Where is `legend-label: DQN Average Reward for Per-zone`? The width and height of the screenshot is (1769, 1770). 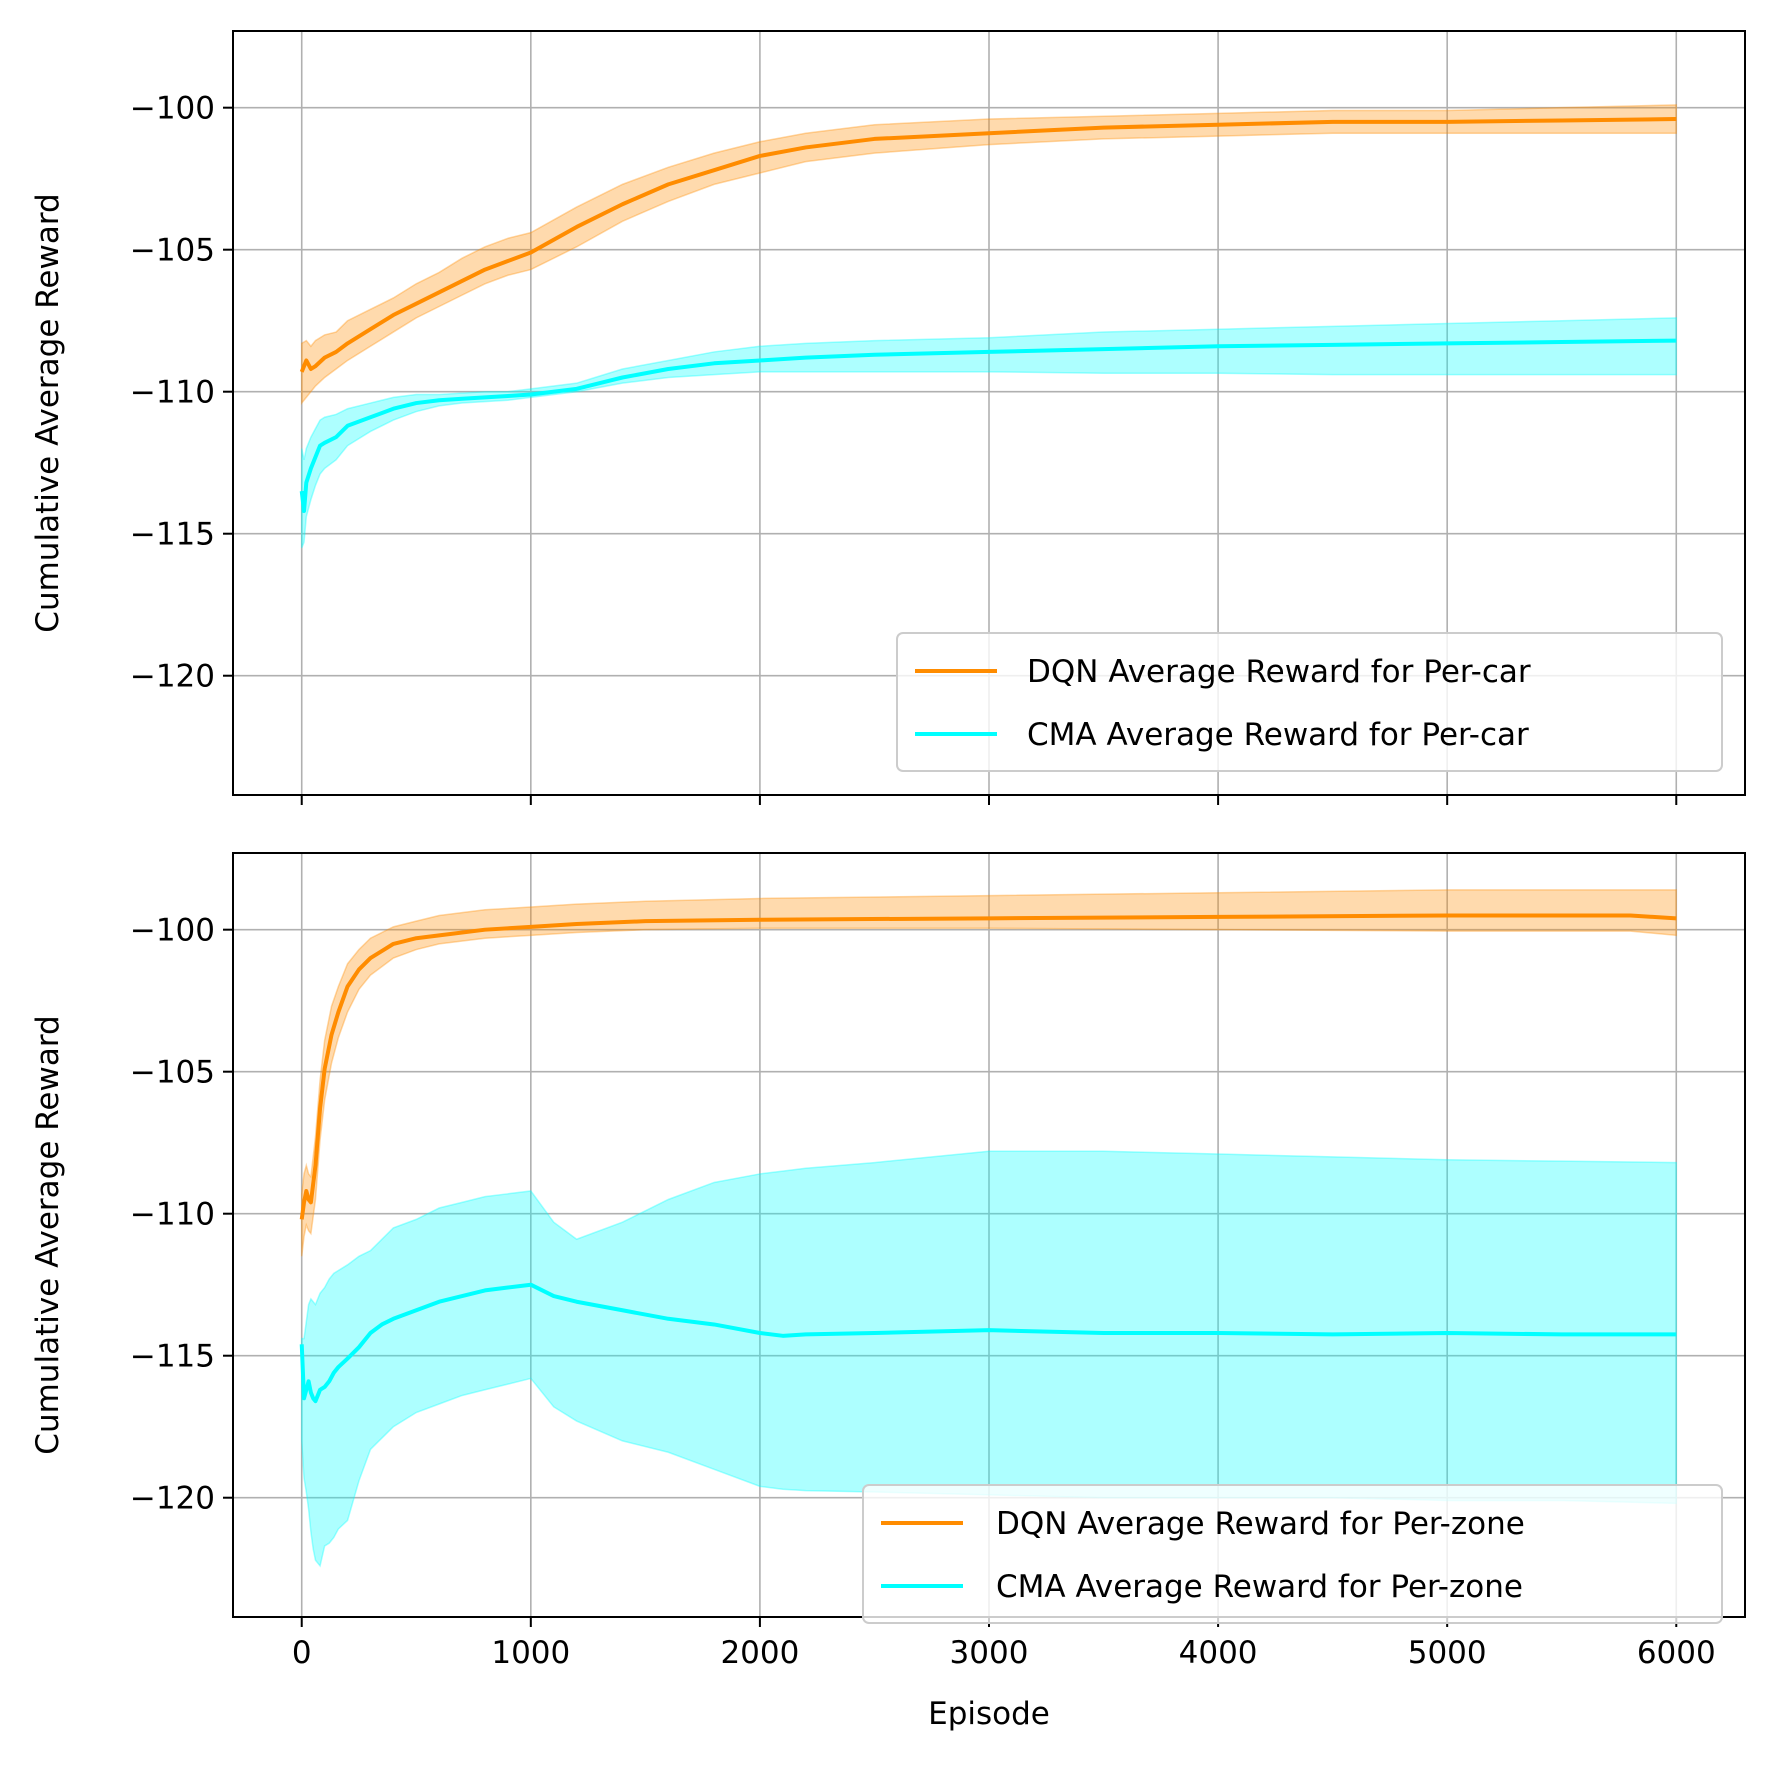
legend-label: DQN Average Reward for Per-zone is located at coordinates (1260, 1524).